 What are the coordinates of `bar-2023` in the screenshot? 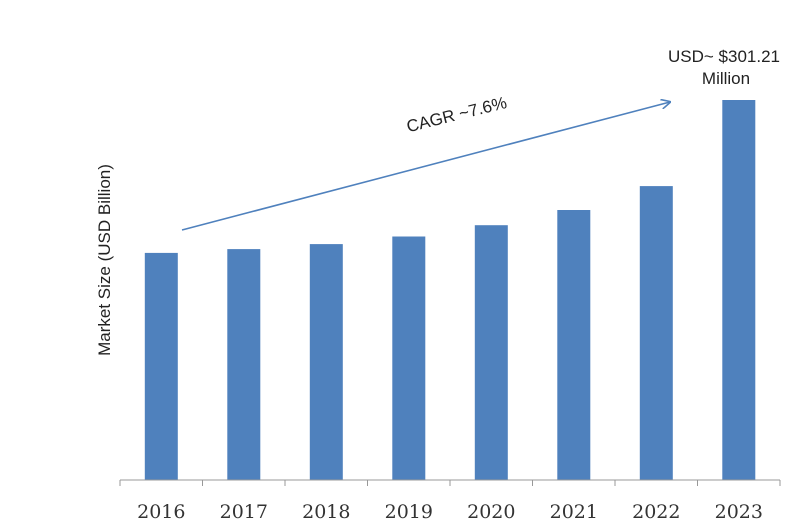 It's located at (739, 290).